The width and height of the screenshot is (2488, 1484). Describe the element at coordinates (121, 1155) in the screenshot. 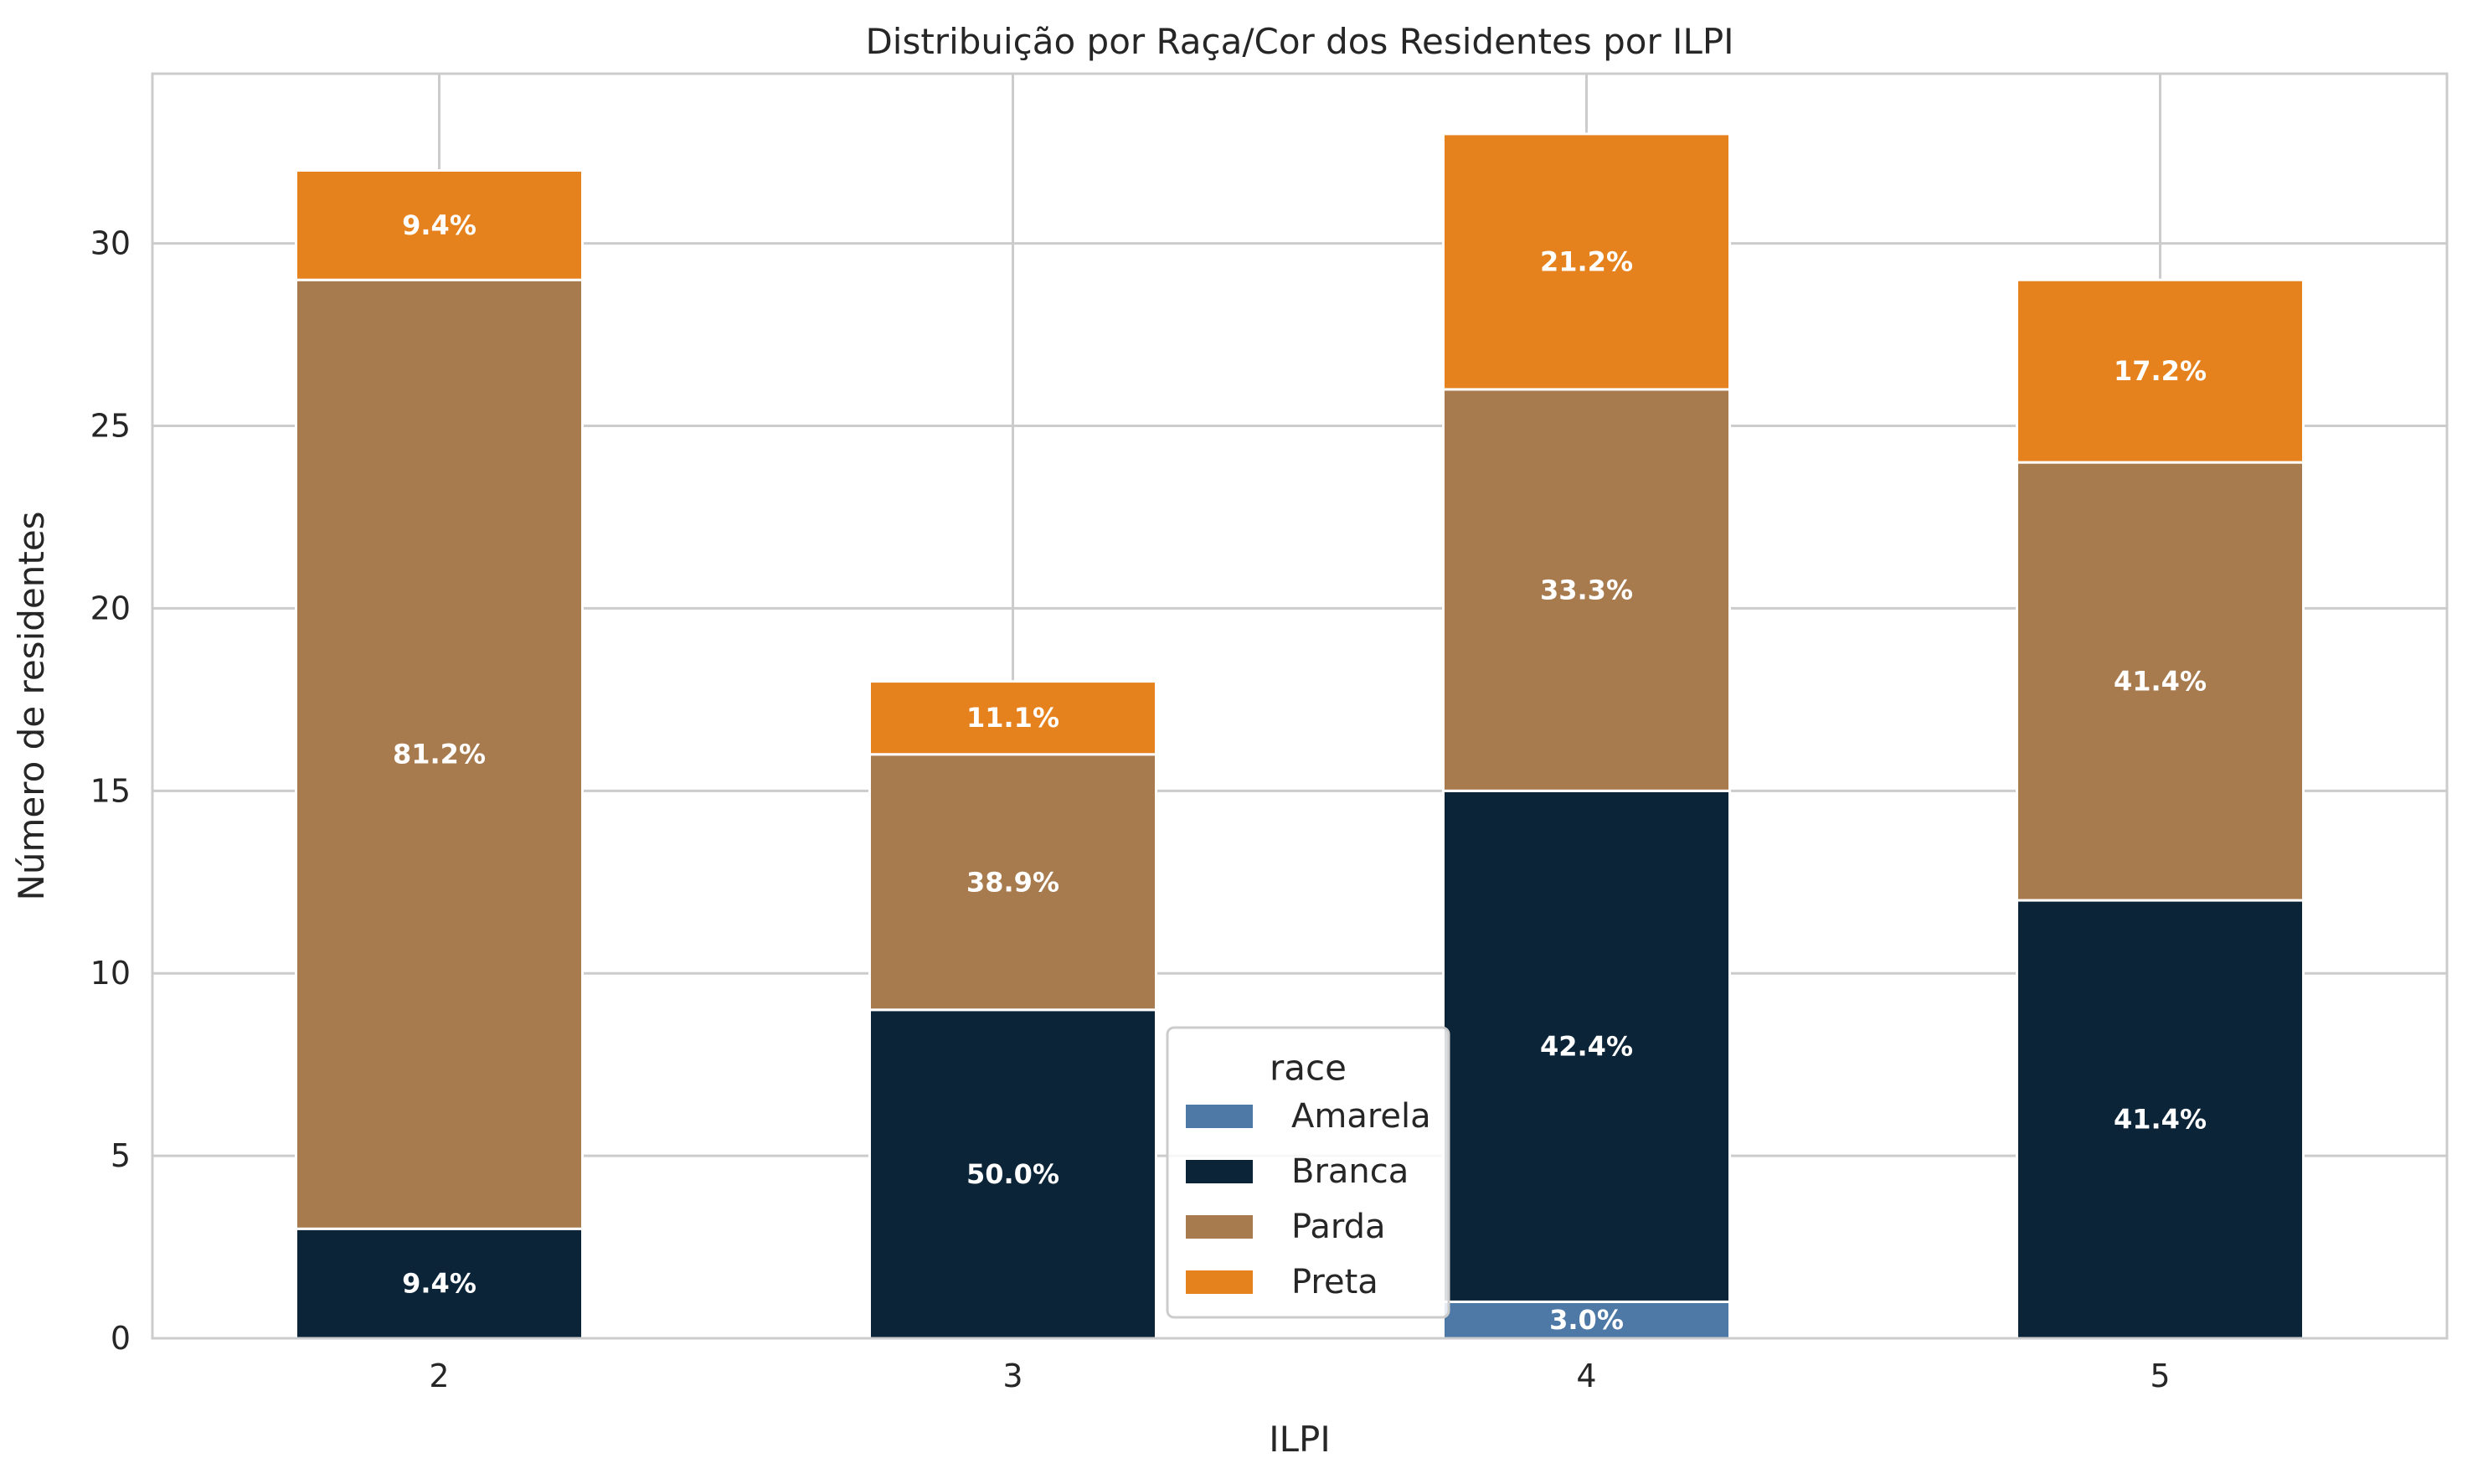

I see `y-tick-label: 5` at that location.